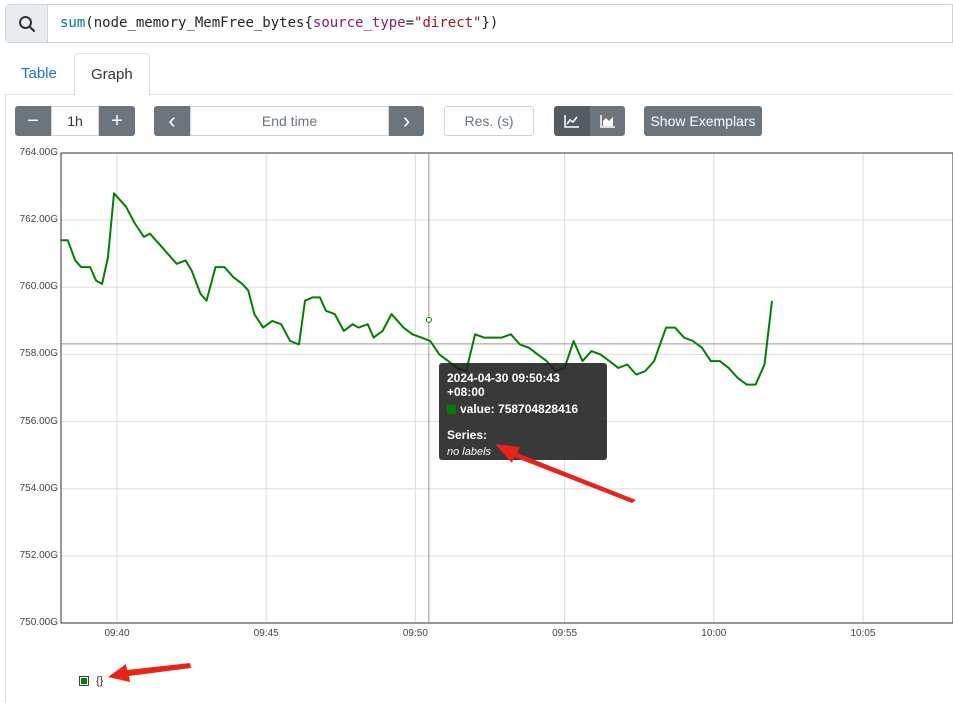 This screenshot has height=703, width=953. What do you see at coordinates (289, 121) in the screenshot?
I see `end-time-input: End time` at bounding box center [289, 121].